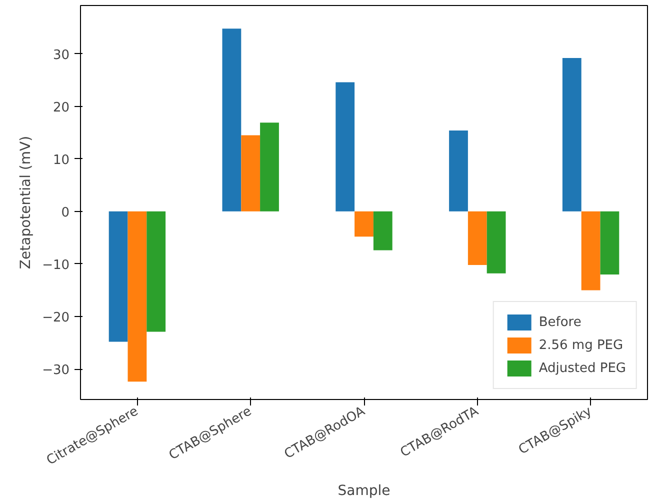  I want to click on y-tick-label: 10, so click(61, 160).